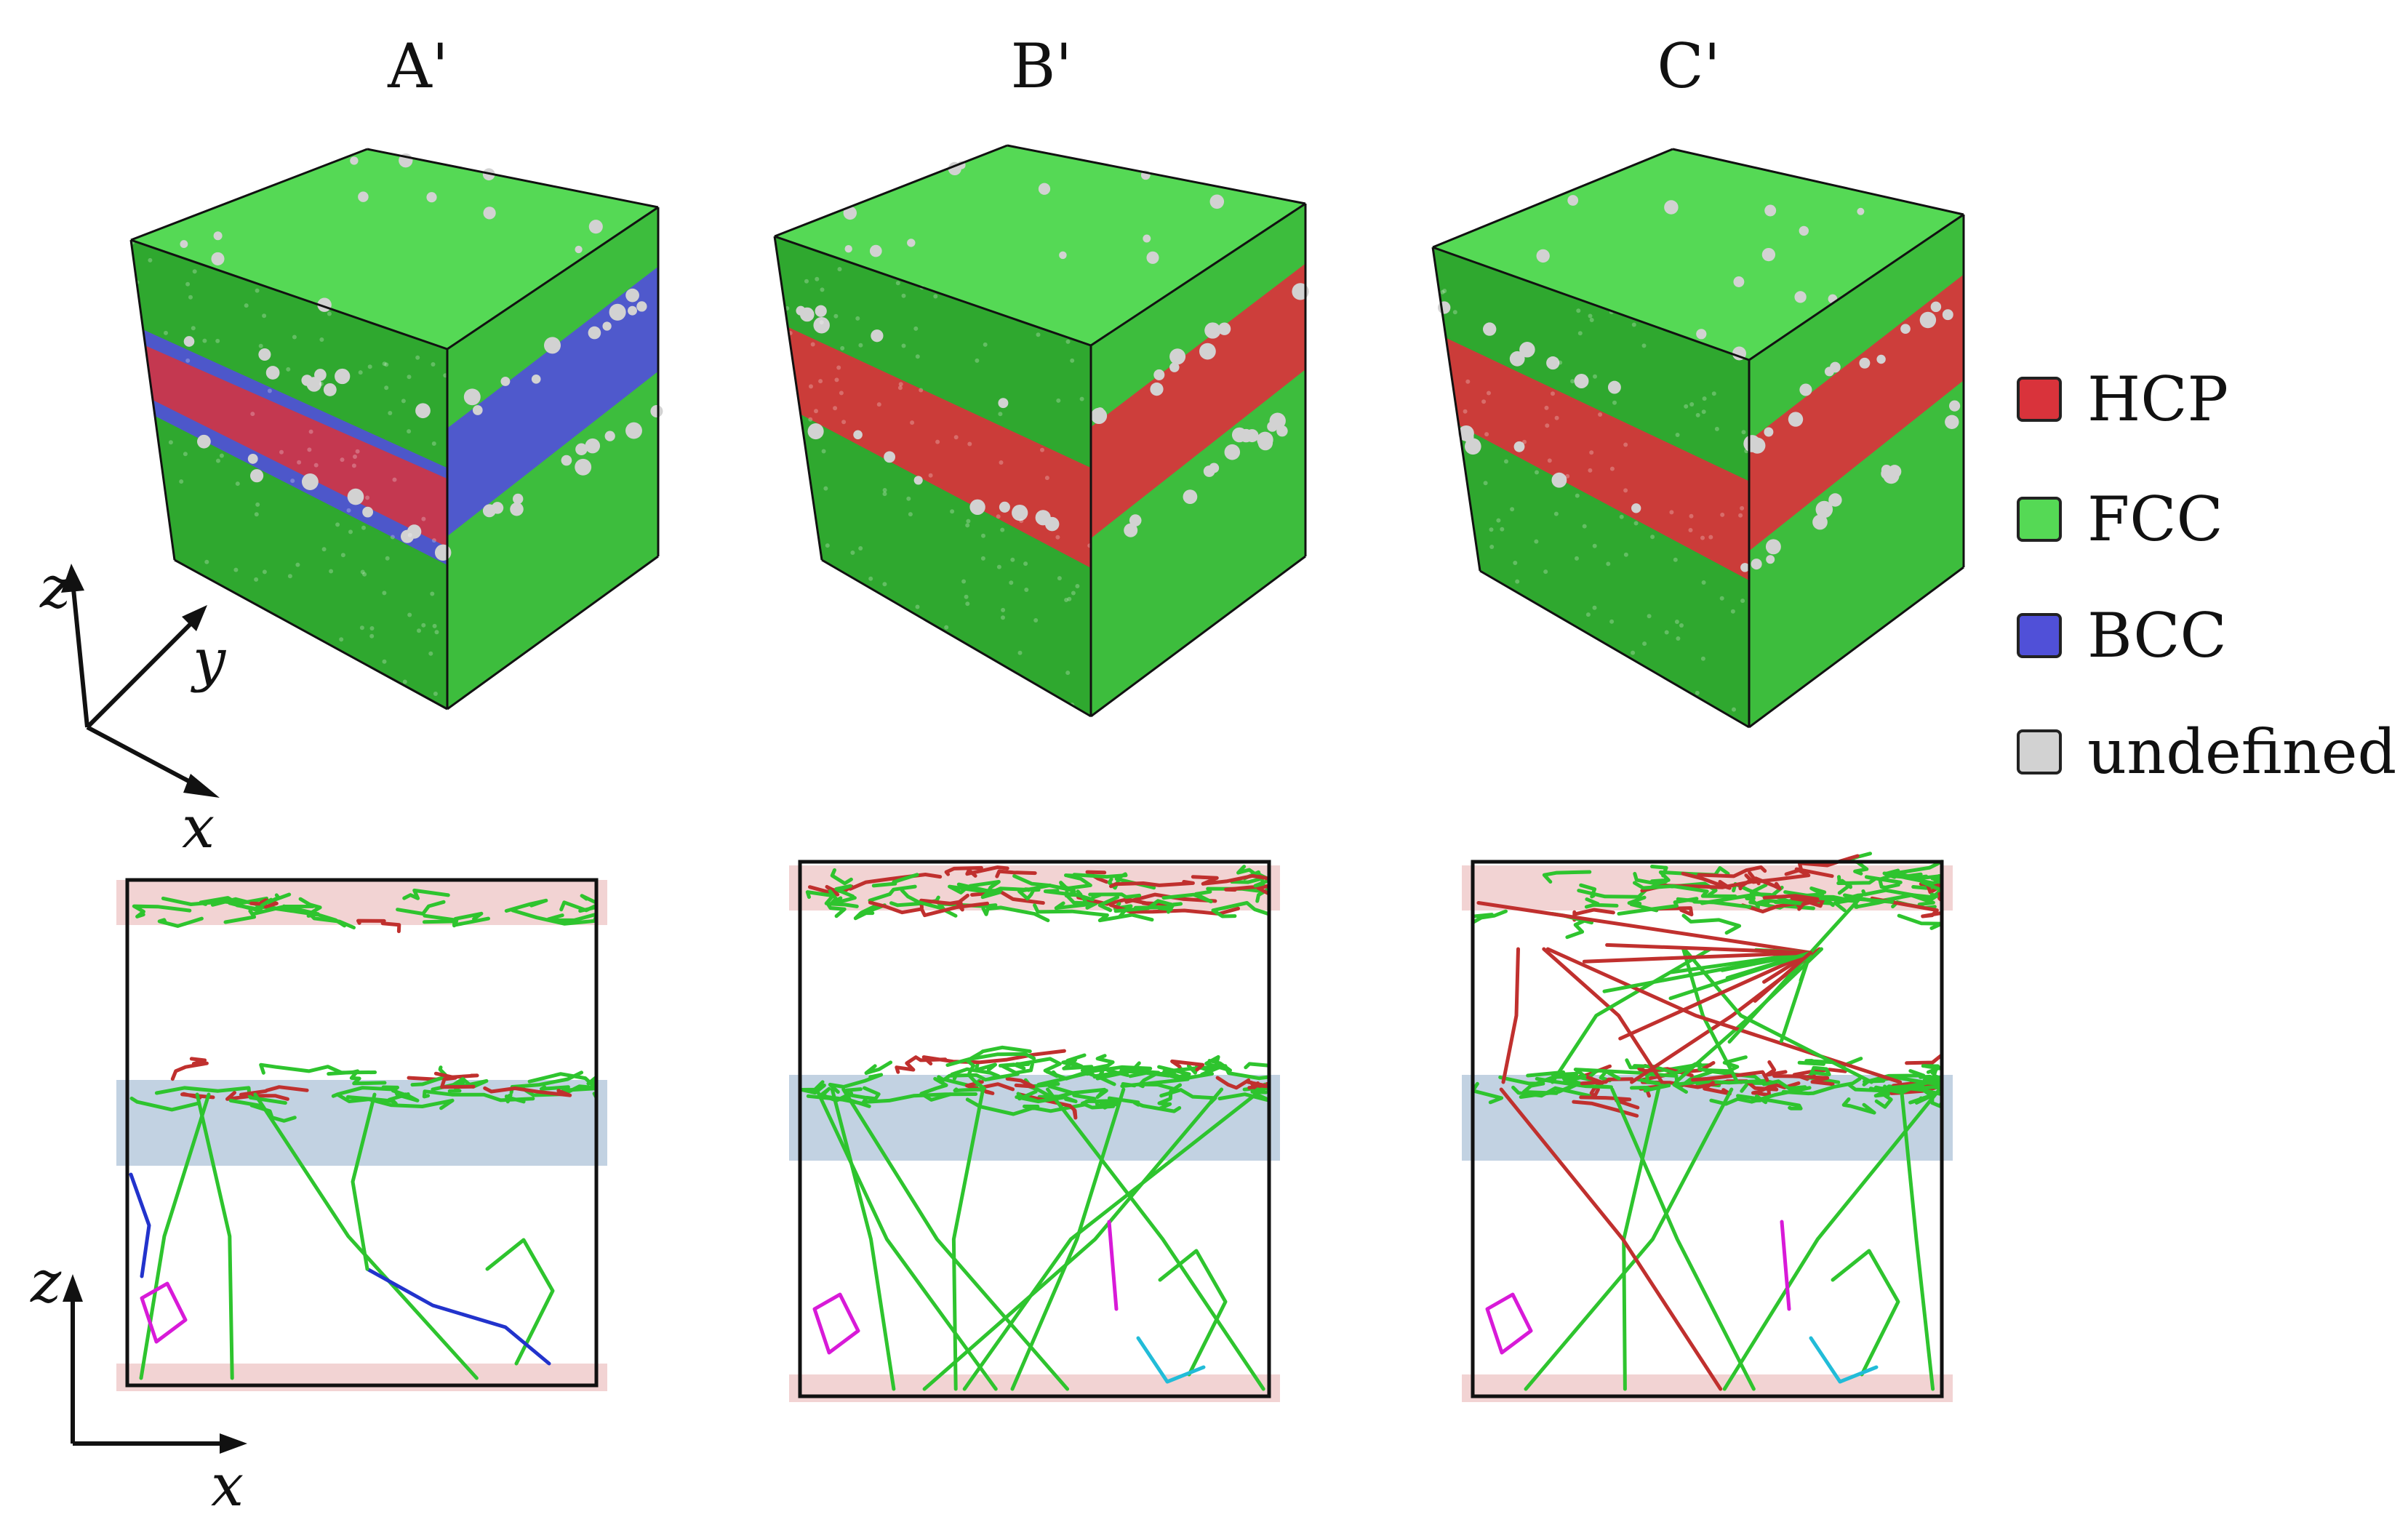 This screenshot has width=2408, height=1525. What do you see at coordinates (2206, 576) in the screenshot?
I see `legend: HCP FCC BCC undefined` at bounding box center [2206, 576].